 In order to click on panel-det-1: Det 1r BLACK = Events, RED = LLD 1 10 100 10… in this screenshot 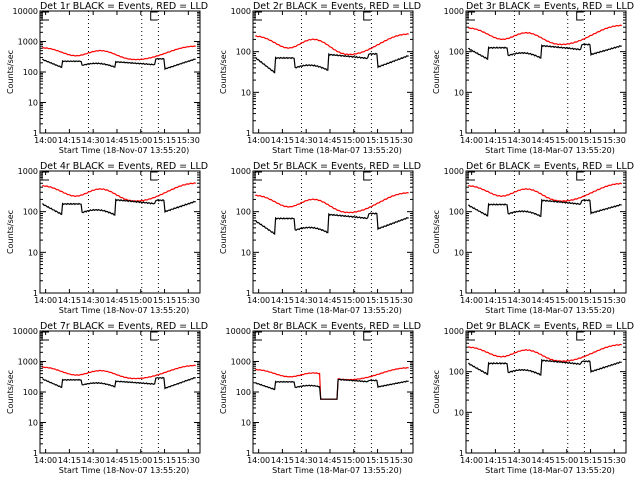, I will do `click(107, 78)`.